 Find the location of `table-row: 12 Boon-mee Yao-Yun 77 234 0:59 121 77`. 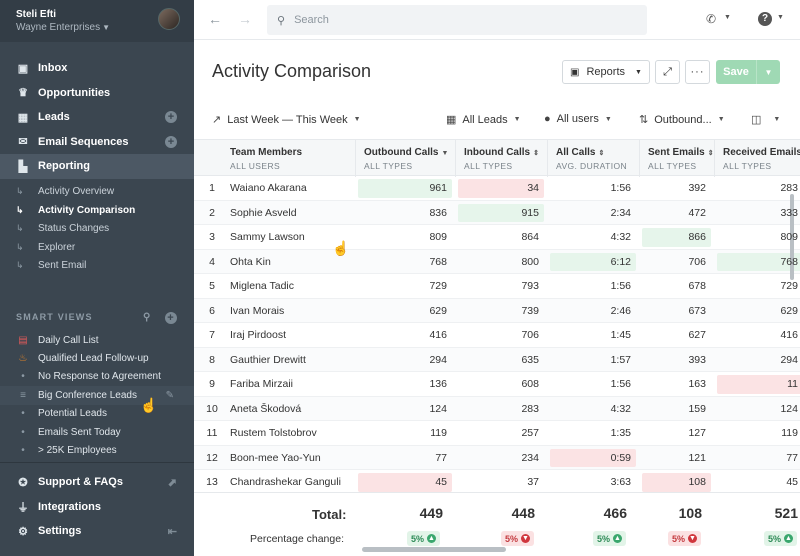

table-row: 12 Boon-mee Yao-Yun 77 234 0:59 121 77 is located at coordinates (497, 458).